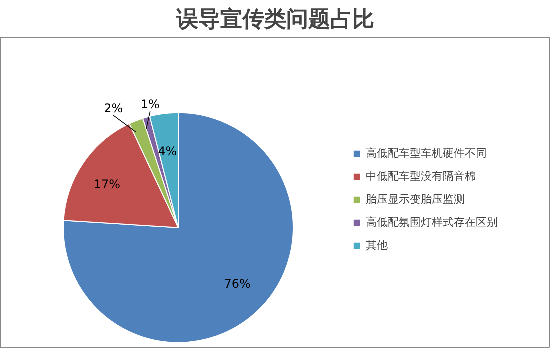 The width and height of the screenshot is (550, 348). Describe the element at coordinates (432, 222) in the screenshot. I see `legend-label: 高低配氛围灯样式存在区别` at that location.